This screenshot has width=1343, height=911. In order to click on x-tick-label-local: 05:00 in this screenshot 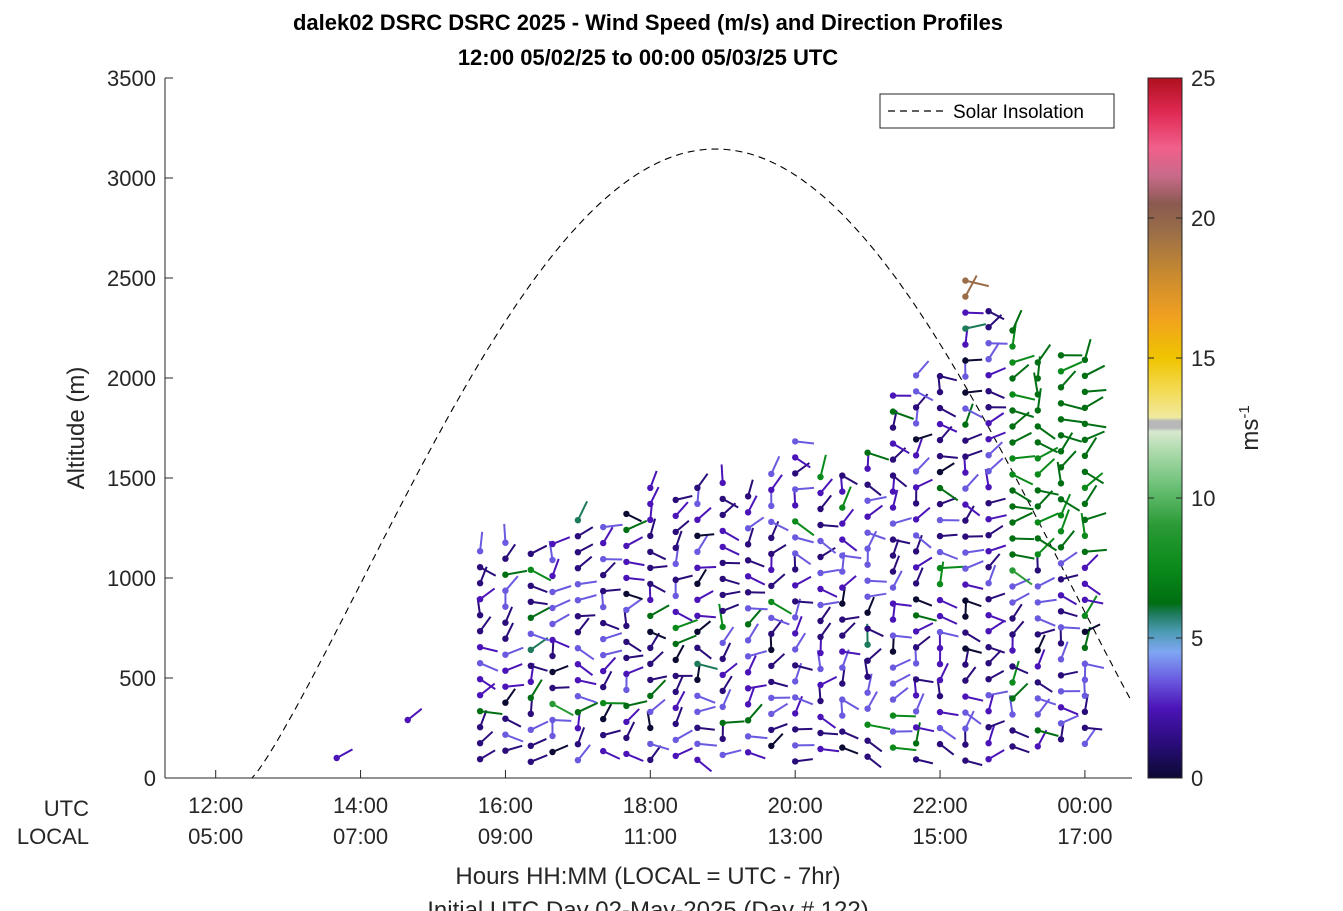, I will do `click(215, 836)`.